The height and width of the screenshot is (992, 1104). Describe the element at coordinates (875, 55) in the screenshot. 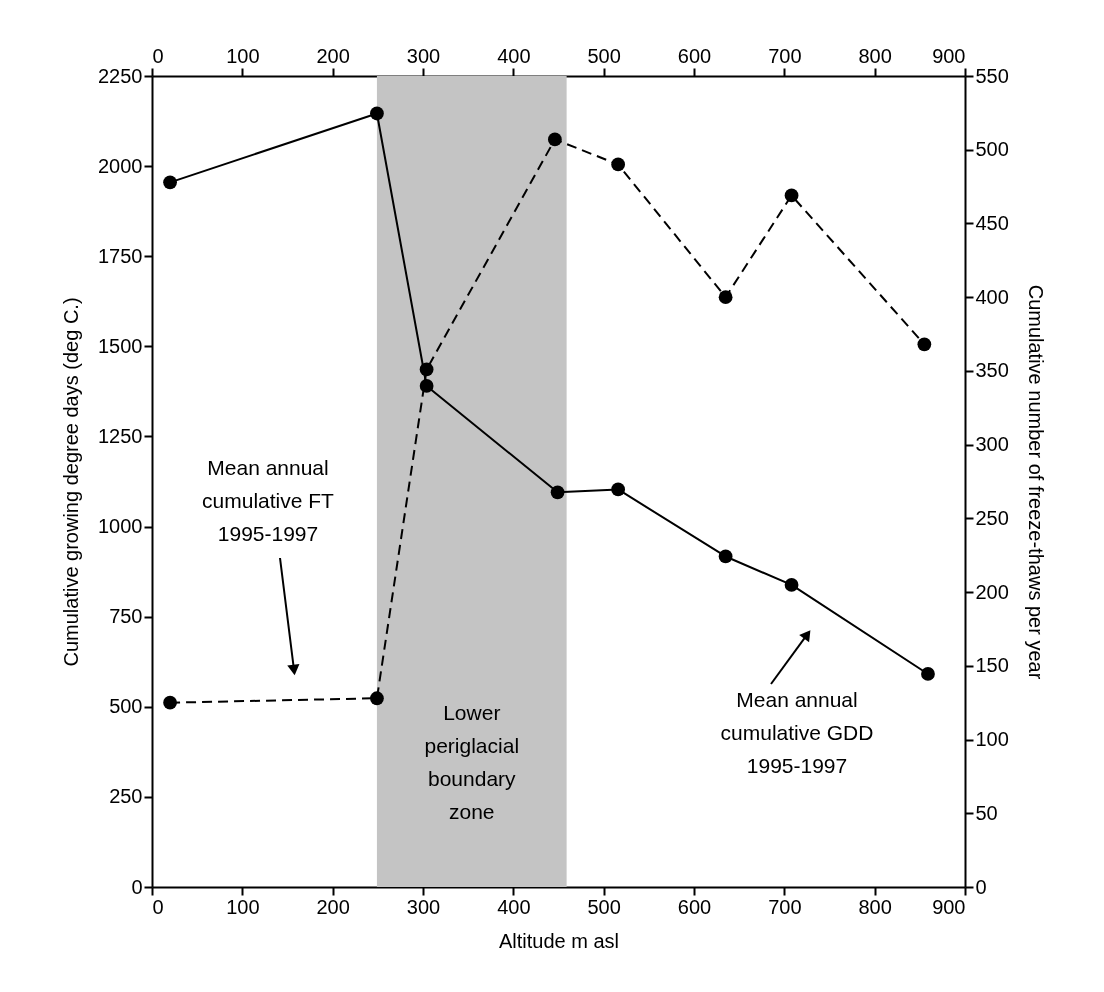

I see `x2-tick-label: 800` at that location.